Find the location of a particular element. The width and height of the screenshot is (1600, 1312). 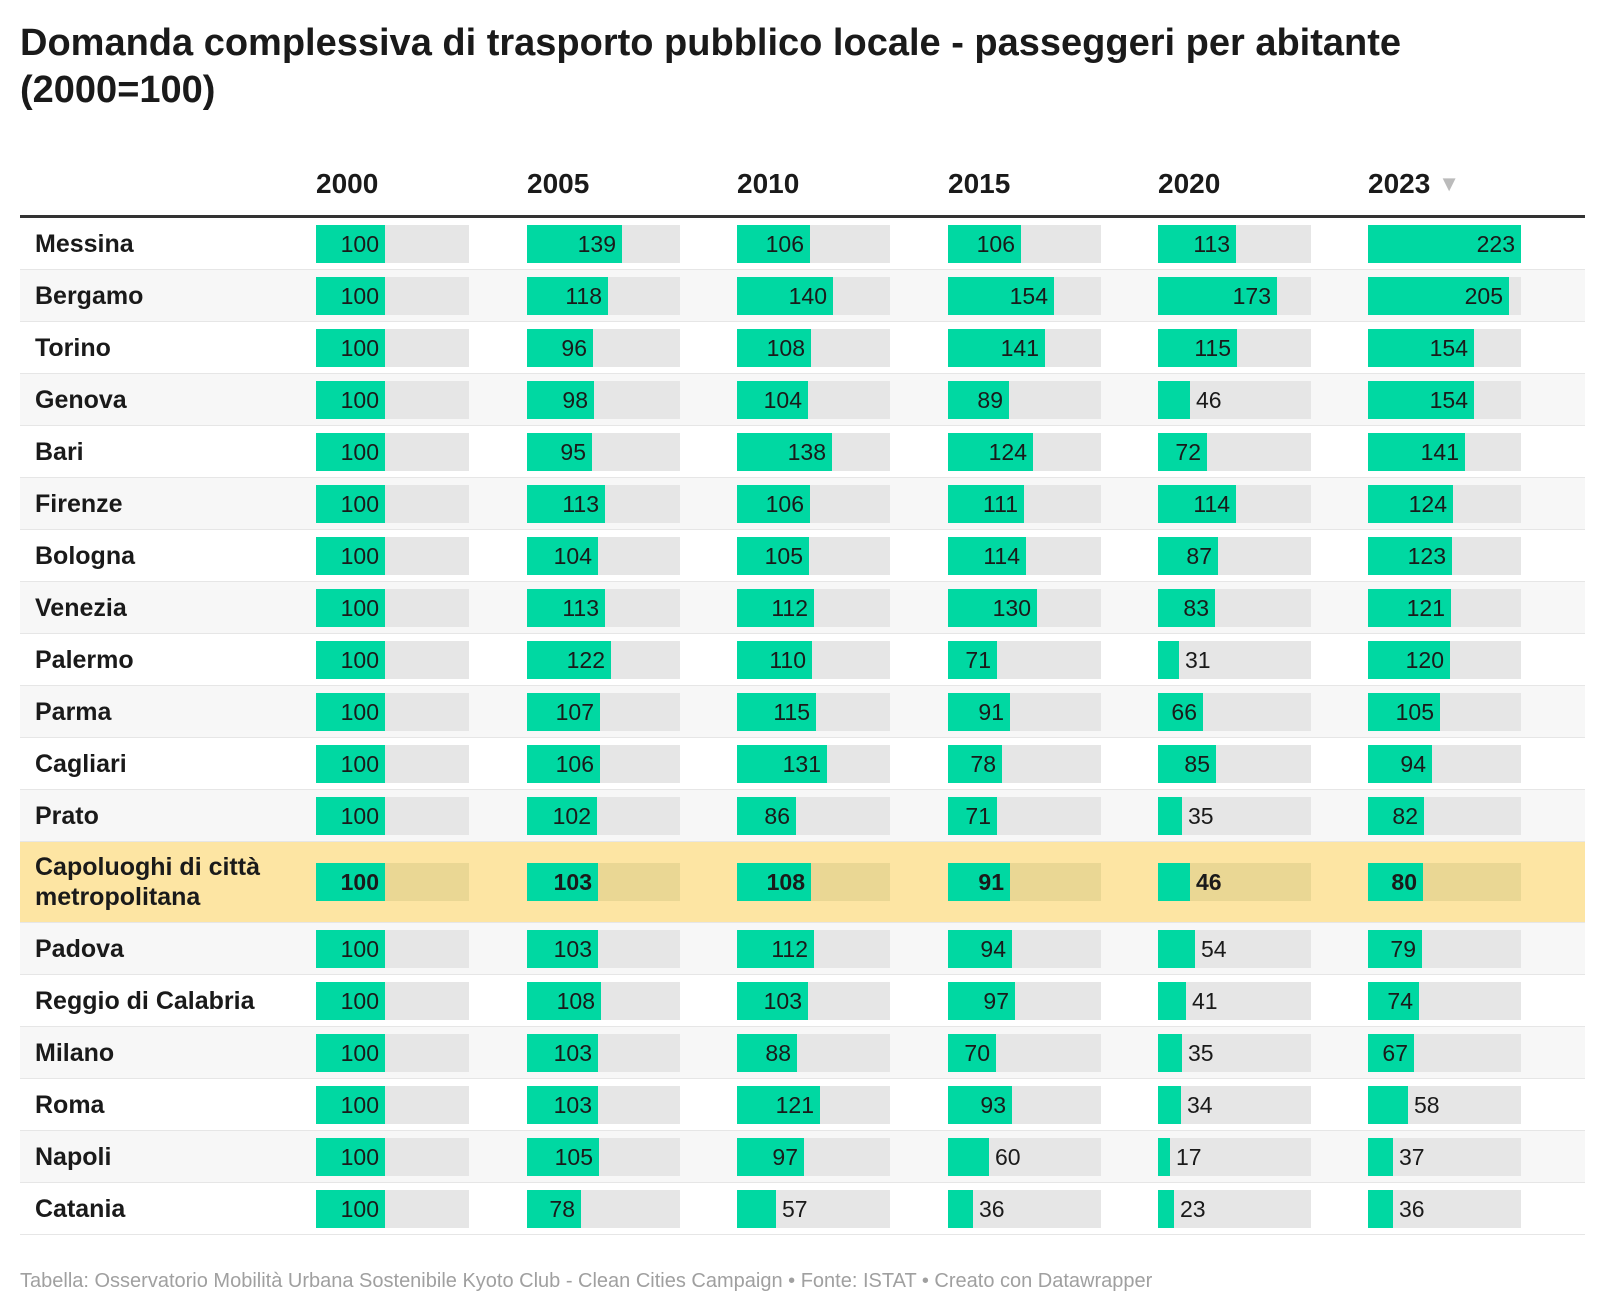

row-label: Reggio di Calabria is located at coordinates (145, 1000).